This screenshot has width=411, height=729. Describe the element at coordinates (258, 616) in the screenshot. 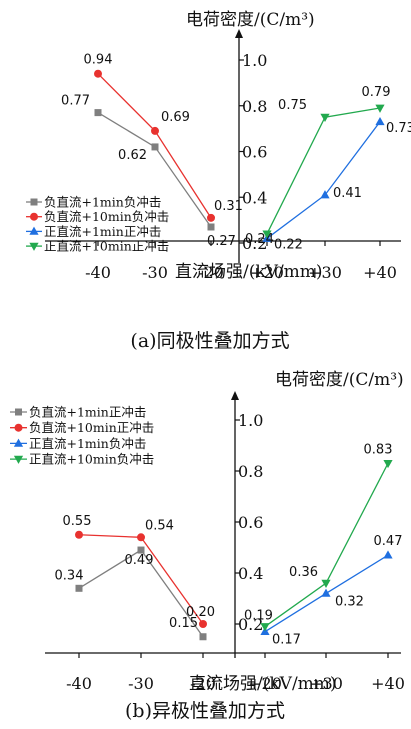

I see `data-label: 0.19` at that location.